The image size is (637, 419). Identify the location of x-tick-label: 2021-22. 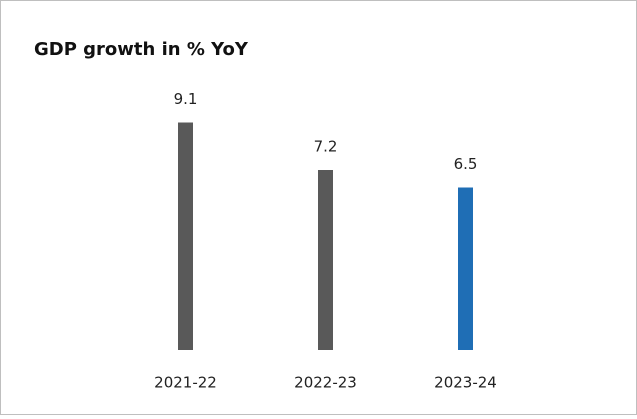
(185, 383).